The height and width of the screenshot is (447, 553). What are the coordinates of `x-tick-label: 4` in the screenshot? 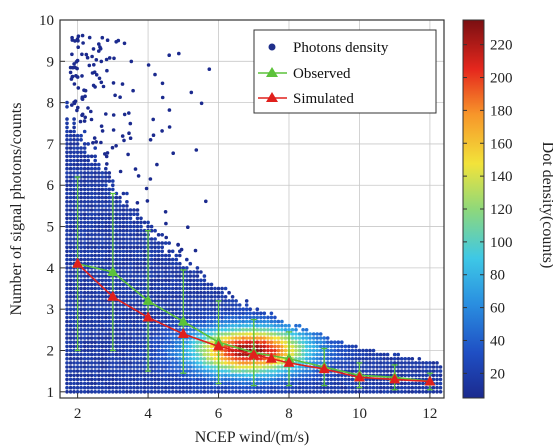 It's located at (148, 414).